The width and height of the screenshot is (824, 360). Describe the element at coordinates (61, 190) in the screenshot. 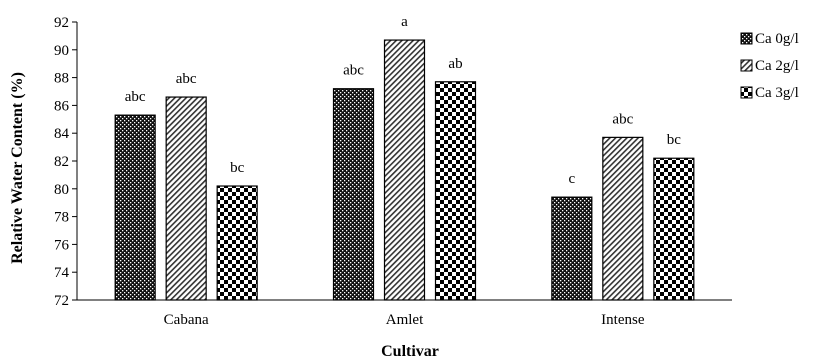

I see `y-tick-label: 80` at that location.